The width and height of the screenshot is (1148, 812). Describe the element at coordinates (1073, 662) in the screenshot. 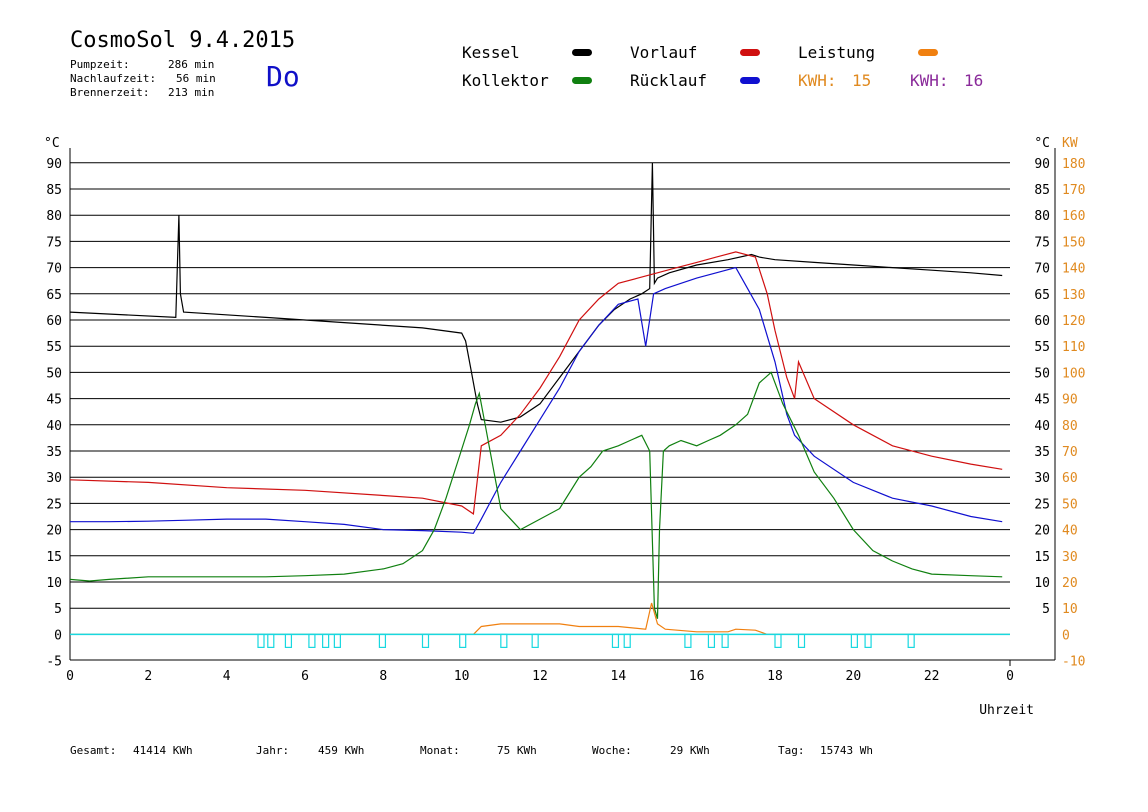

I see `y-tick-label-right-power: -10` at that location.